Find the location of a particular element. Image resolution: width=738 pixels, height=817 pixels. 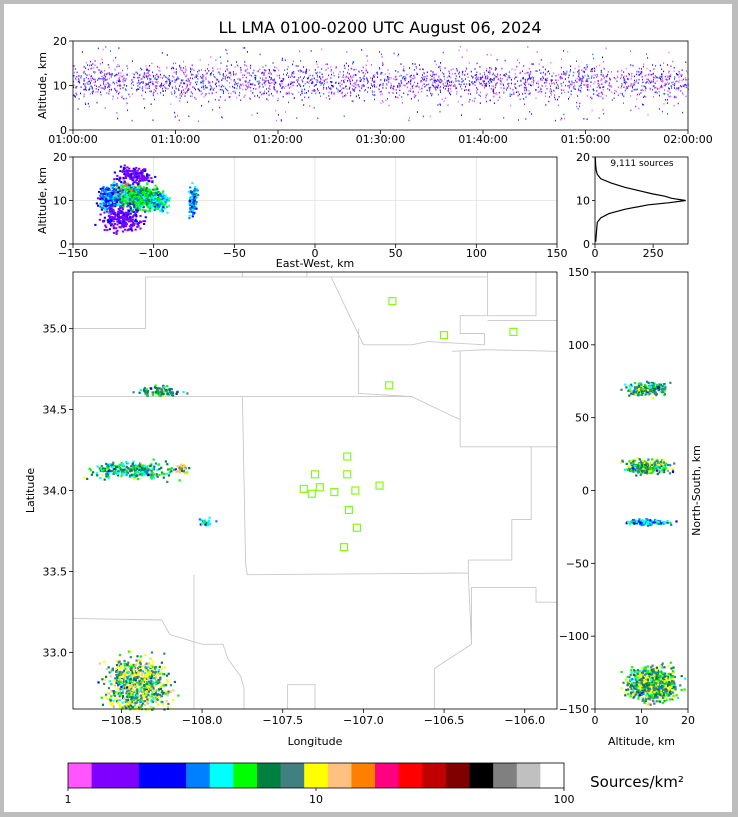

east-west-density is located at coordinates (147, 199).